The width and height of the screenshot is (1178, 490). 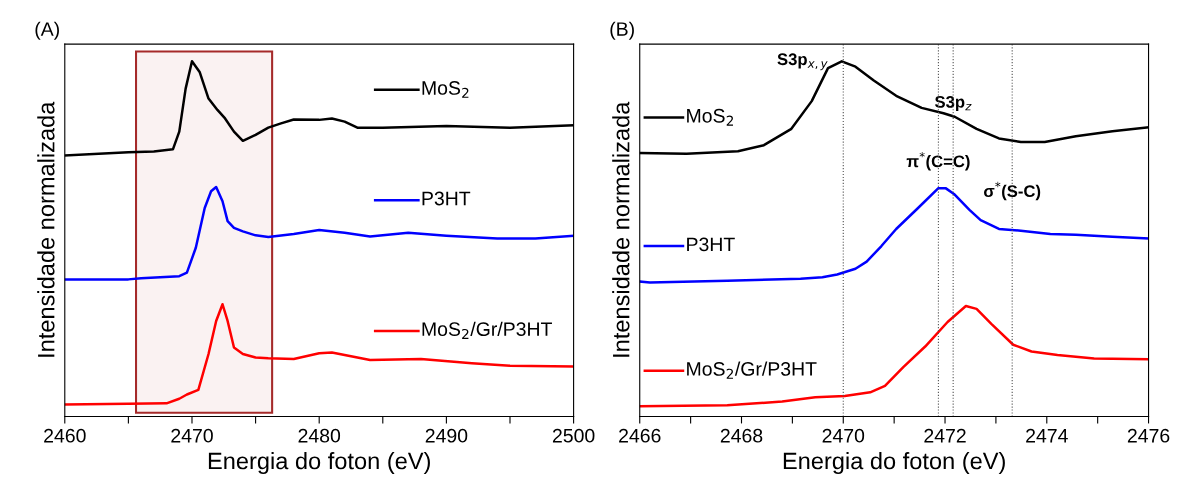 I want to click on ref-line-label: S3p$_{z}$, so click(x=953, y=103).